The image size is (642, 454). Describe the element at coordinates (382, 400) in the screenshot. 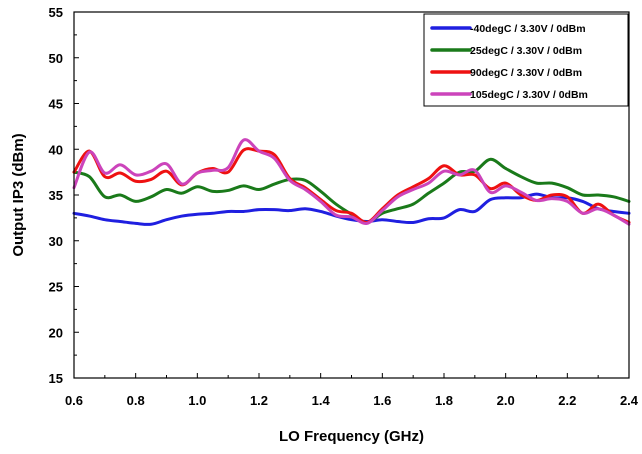

I see `x-tick-label: 1.6` at that location.